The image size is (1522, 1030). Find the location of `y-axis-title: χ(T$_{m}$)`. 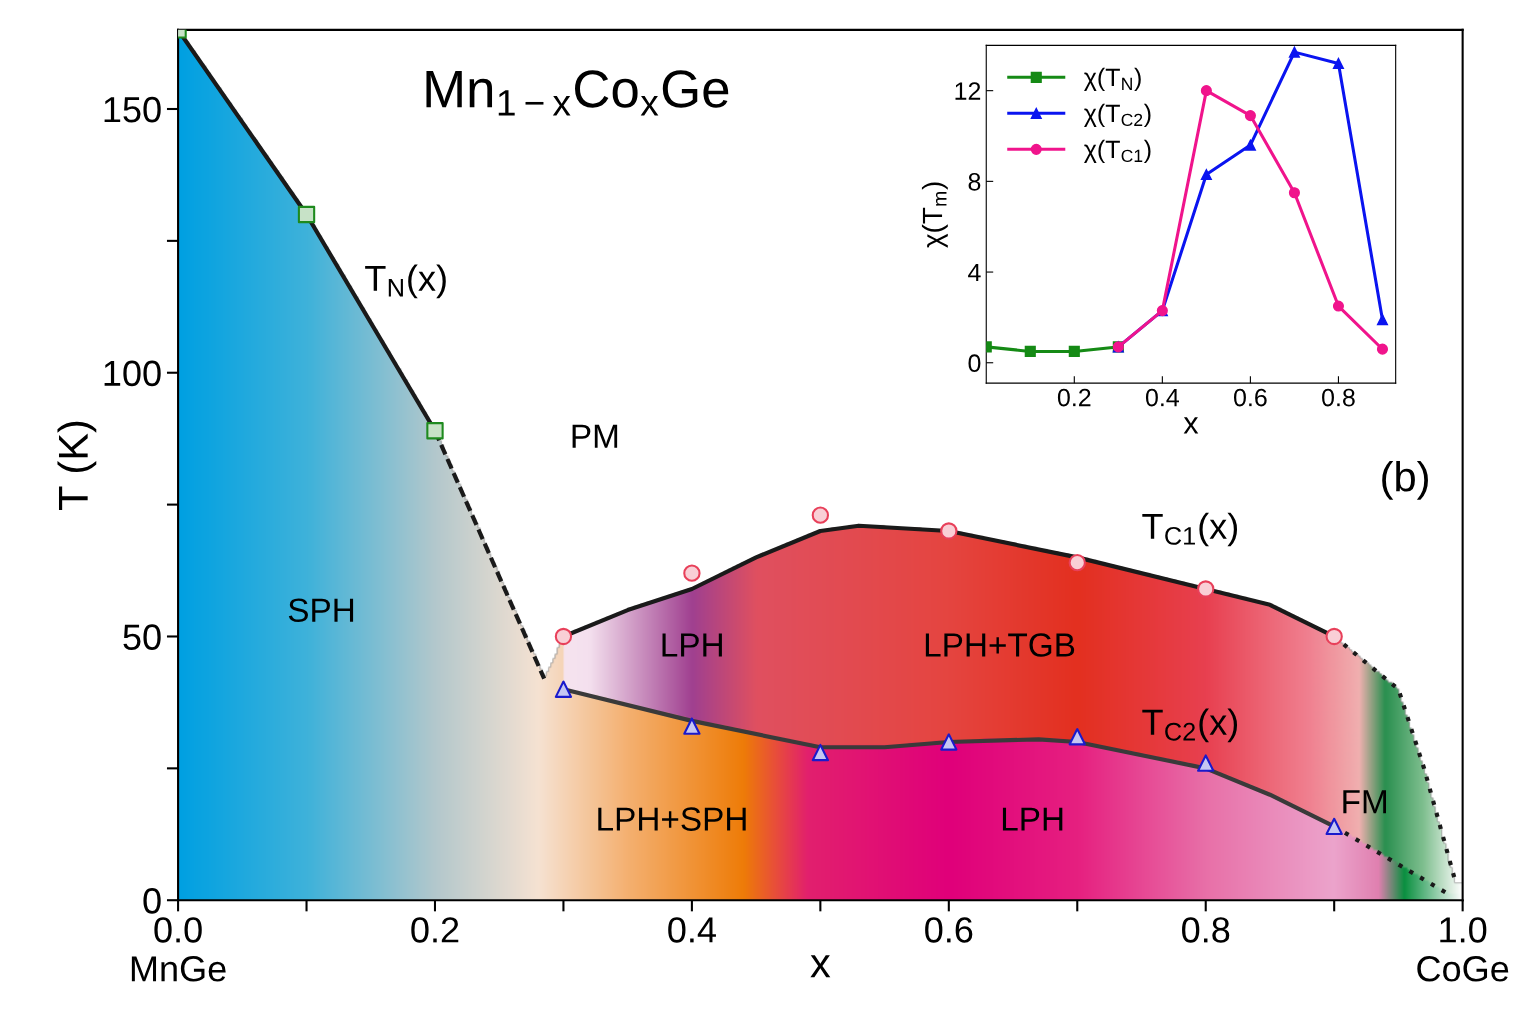

y-axis-title: χ(T$_{m}$) is located at coordinates (934, 215).